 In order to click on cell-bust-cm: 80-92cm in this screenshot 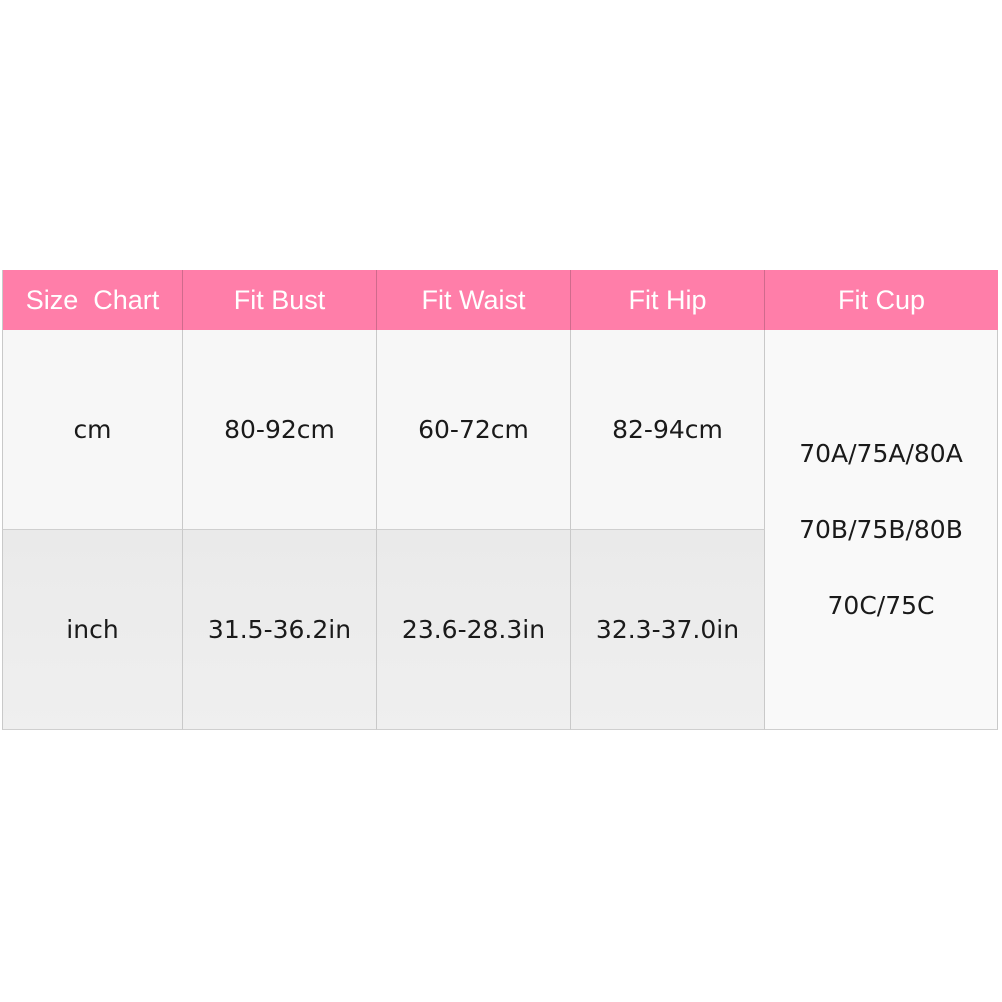, I will do `click(280, 430)`.